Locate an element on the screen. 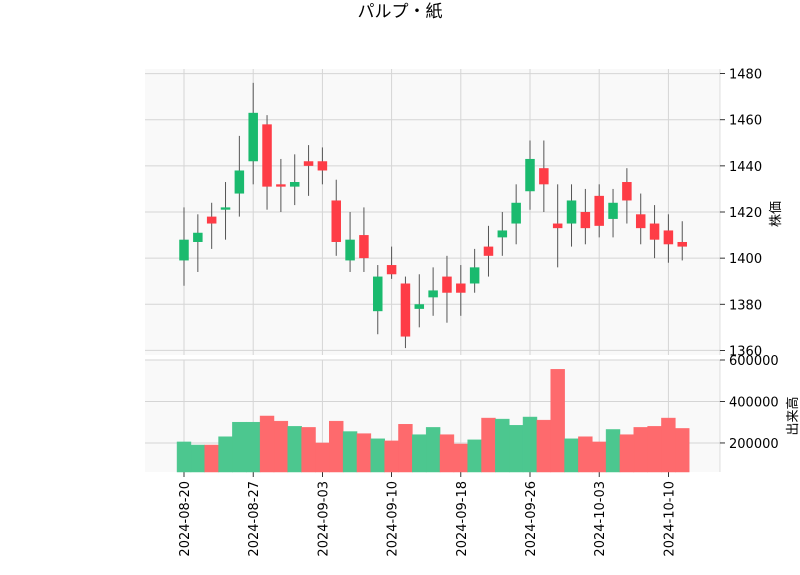 The height and width of the screenshot is (575, 800). volume-tick-label: 200000 is located at coordinates (754, 444).